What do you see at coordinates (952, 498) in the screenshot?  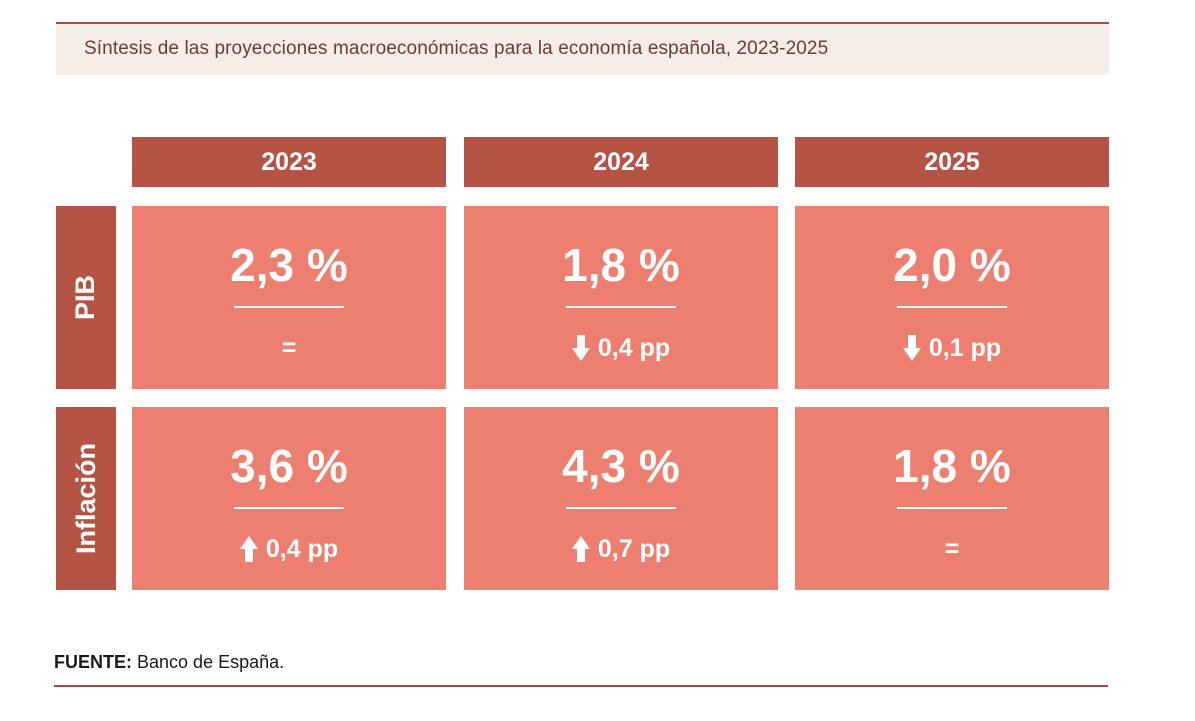 I see `cell-inflacion-2025: 1,8 % =` at bounding box center [952, 498].